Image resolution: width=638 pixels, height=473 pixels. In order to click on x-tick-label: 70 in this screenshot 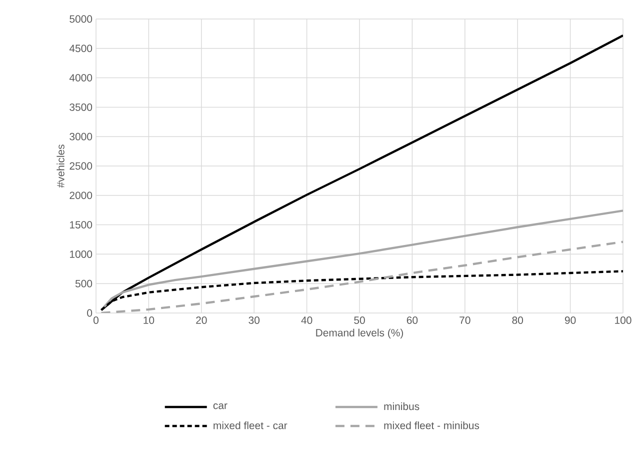, I will do `click(465, 320)`.